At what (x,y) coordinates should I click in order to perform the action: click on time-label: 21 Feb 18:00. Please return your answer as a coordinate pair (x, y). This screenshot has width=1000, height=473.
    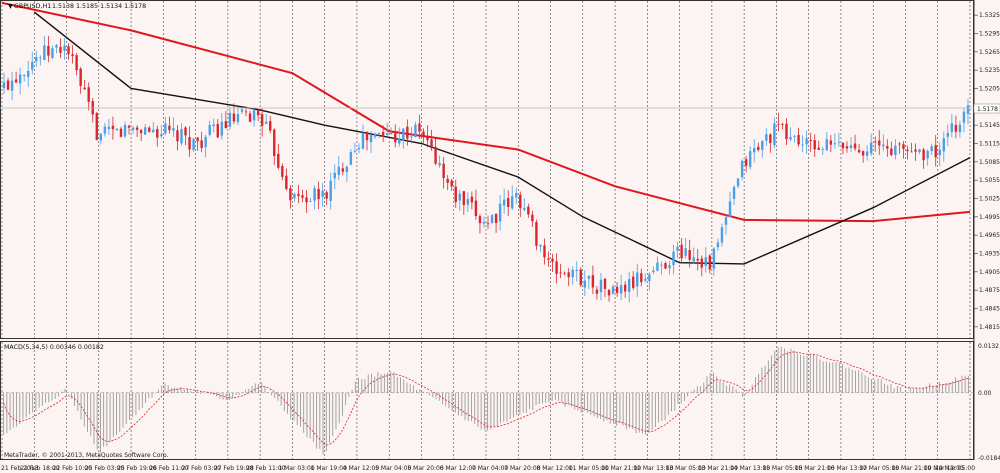
    Looking at the image, I should click on (40, 468).